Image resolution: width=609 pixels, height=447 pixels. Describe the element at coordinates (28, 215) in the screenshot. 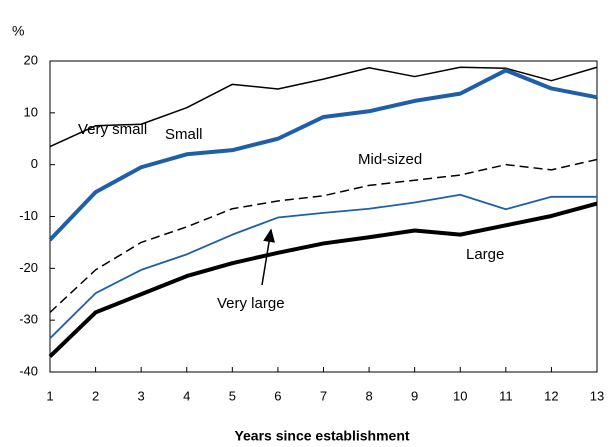

I see `y-tick-label: -10` at that location.